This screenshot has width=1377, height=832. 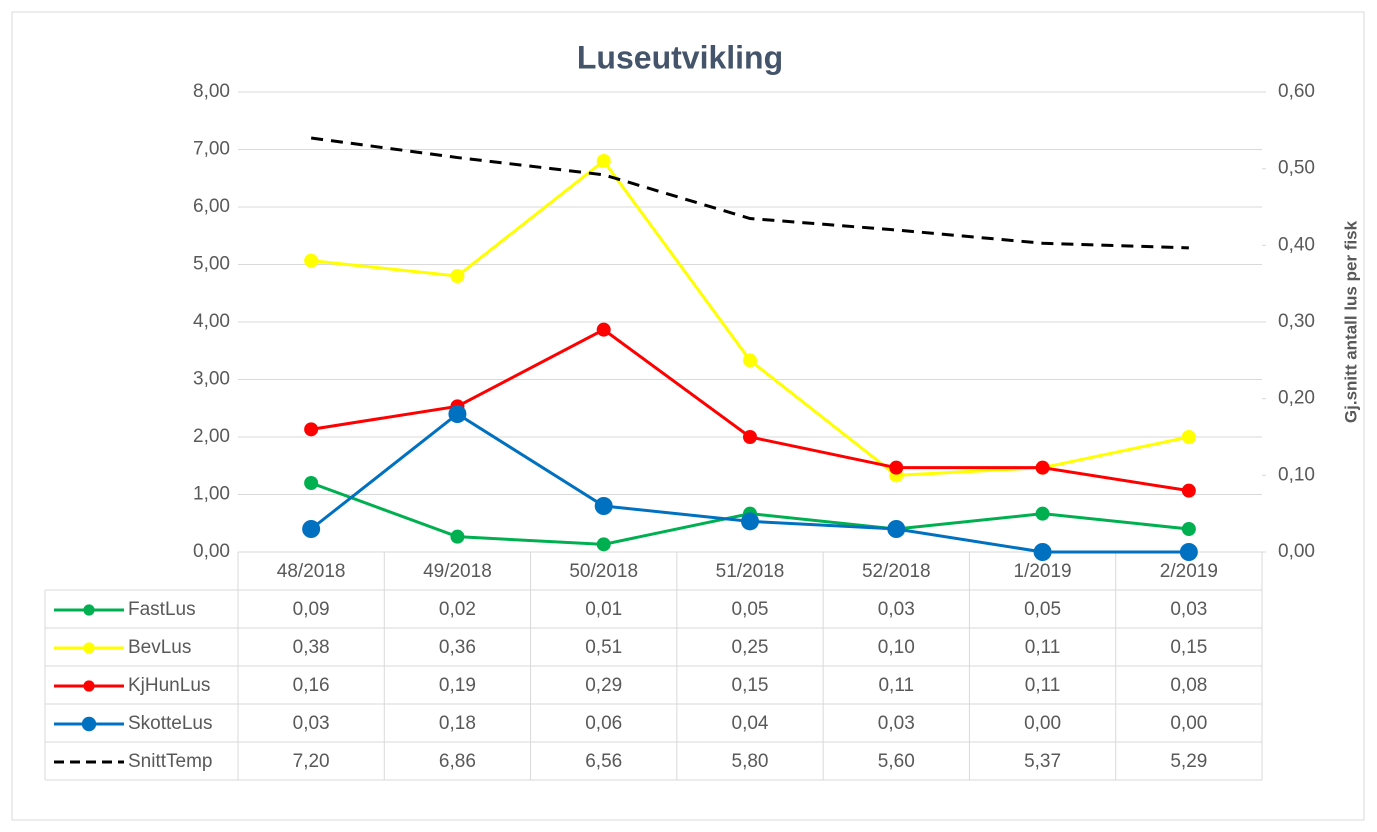 What do you see at coordinates (159, 647) in the screenshot?
I see `legend-label: BevLus` at bounding box center [159, 647].